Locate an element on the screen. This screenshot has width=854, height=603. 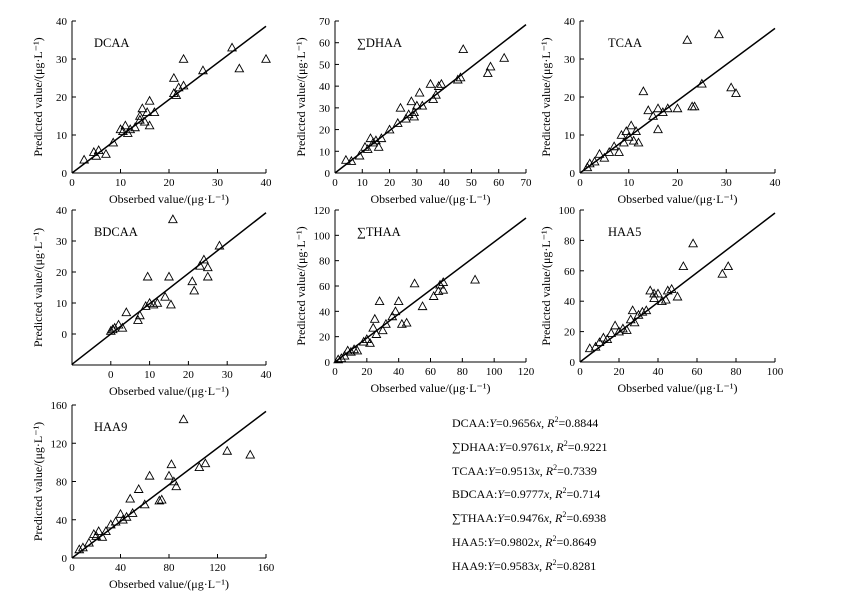
equation-row: ∑DHAA:Y=0.9761x, R2=0.9221 is located at coordinates (529, 448).